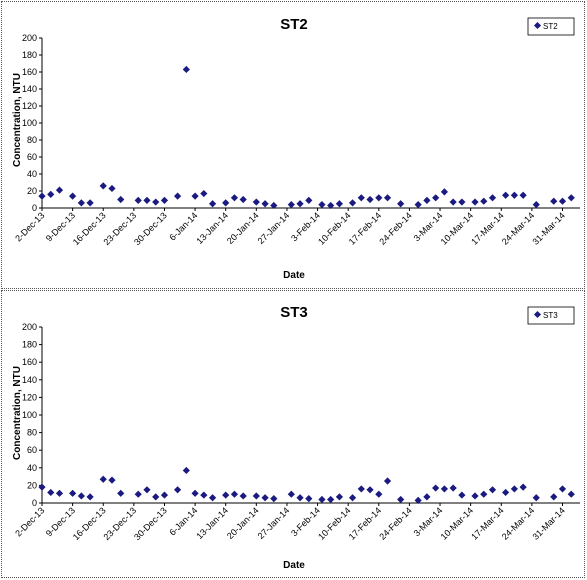  Describe the element at coordinates (212, 523) in the screenshot. I see `x-tick-label: 13-Jan-14` at that location.